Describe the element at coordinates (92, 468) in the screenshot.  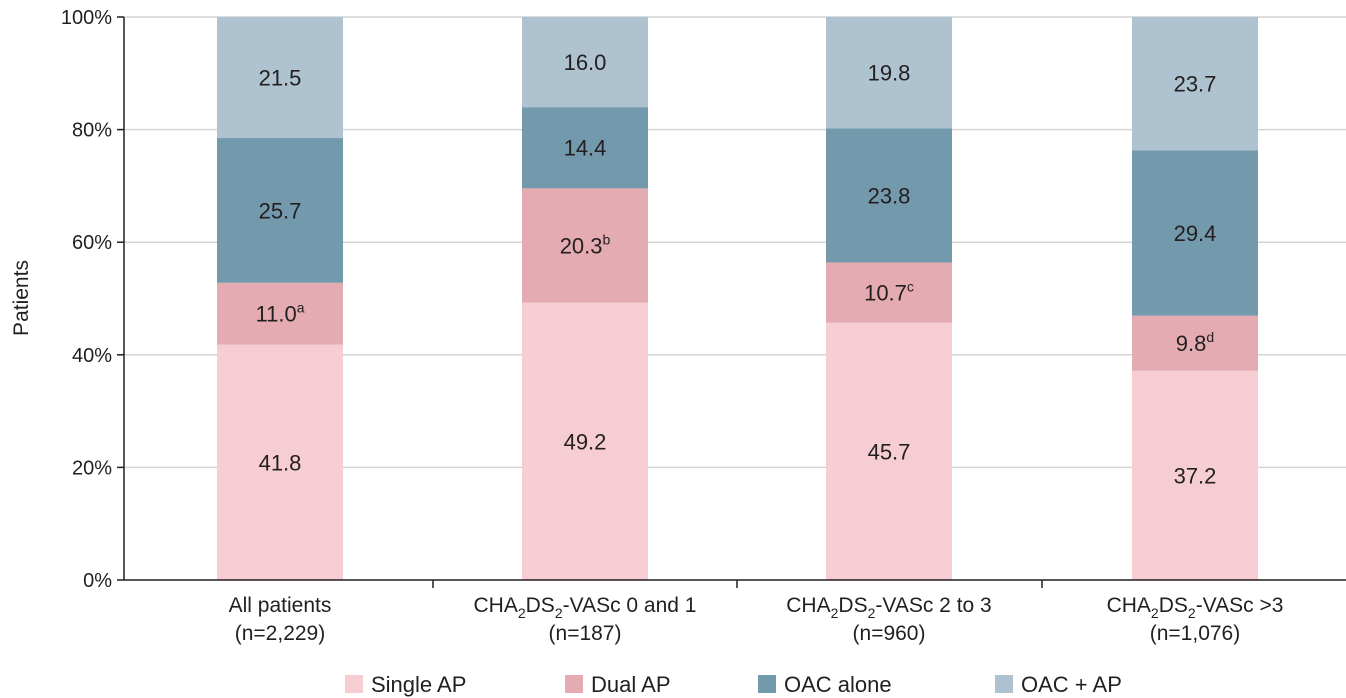
I see `y-tick-label: 20%` at that location.